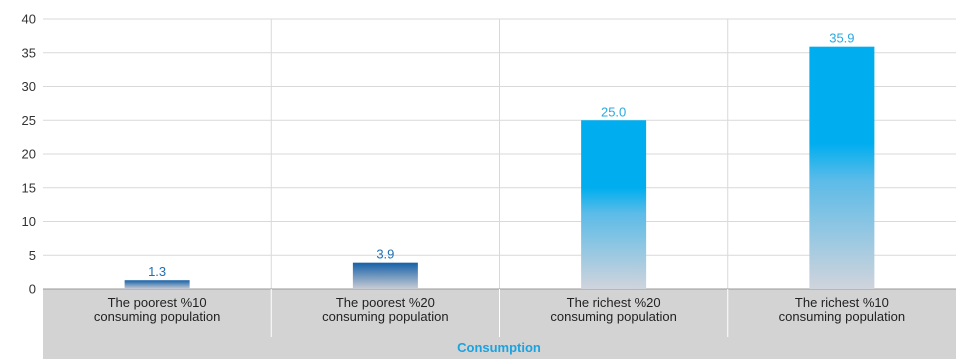 The image size is (956, 359). What do you see at coordinates (842, 302) in the screenshot?
I see `category-label: The richest %10` at bounding box center [842, 302].